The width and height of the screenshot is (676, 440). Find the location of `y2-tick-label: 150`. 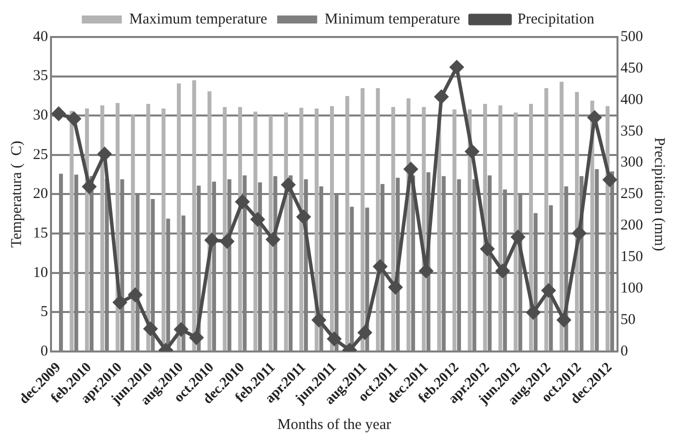

y2-tick-label: 150 is located at coordinates (631, 257).